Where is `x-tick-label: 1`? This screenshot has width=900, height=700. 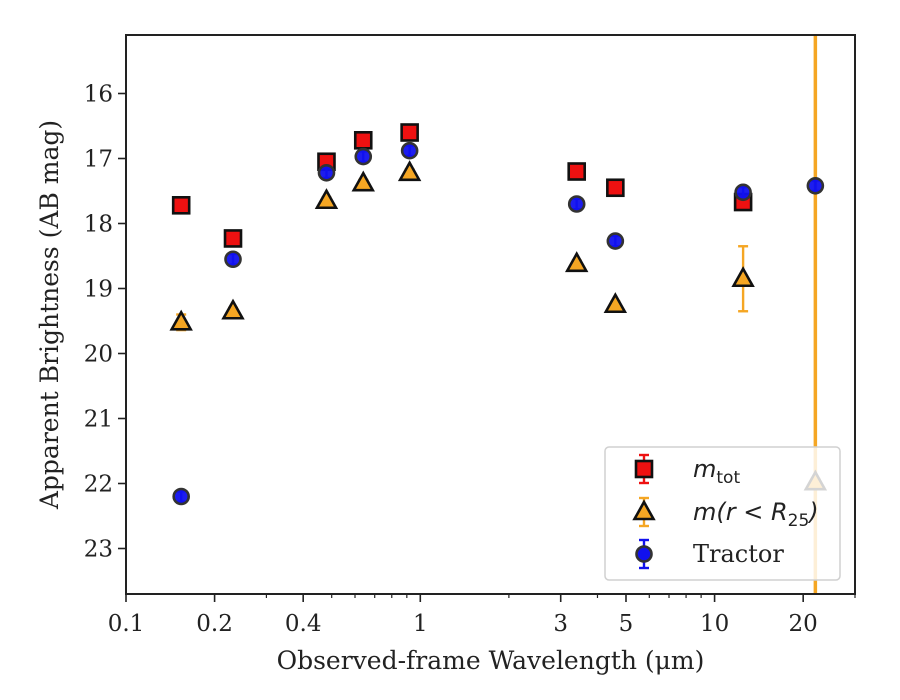 x-tick-label: 1 is located at coordinates (420, 624).